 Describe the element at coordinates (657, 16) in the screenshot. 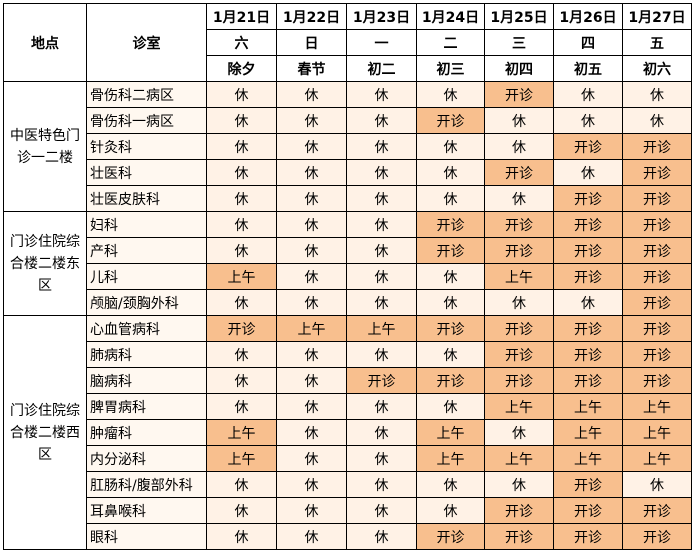

I see `date-header: 1月27日` at that location.